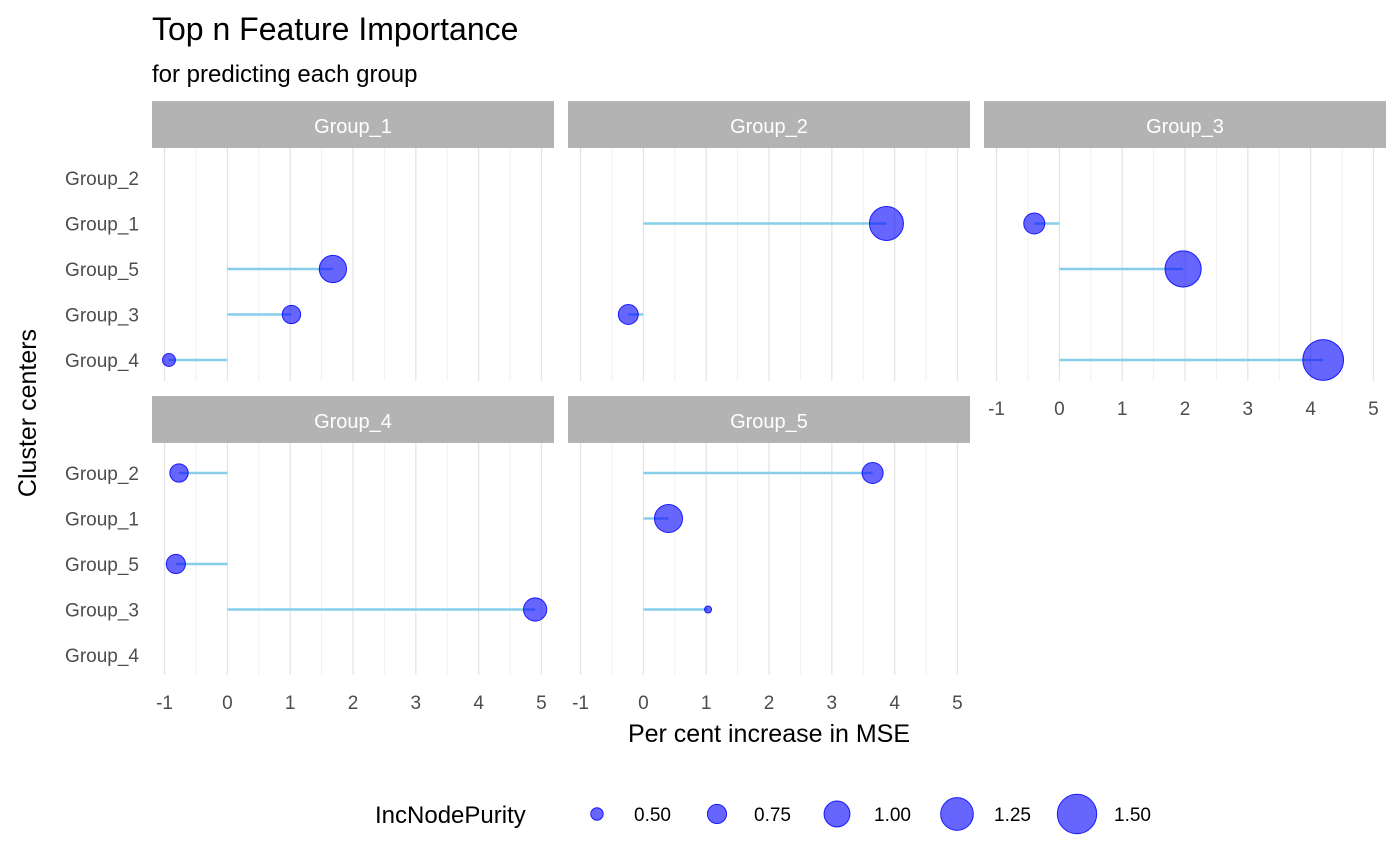  What do you see at coordinates (769, 241) in the screenshot?
I see `facet-panel-group-2: Group_2` at bounding box center [769, 241].